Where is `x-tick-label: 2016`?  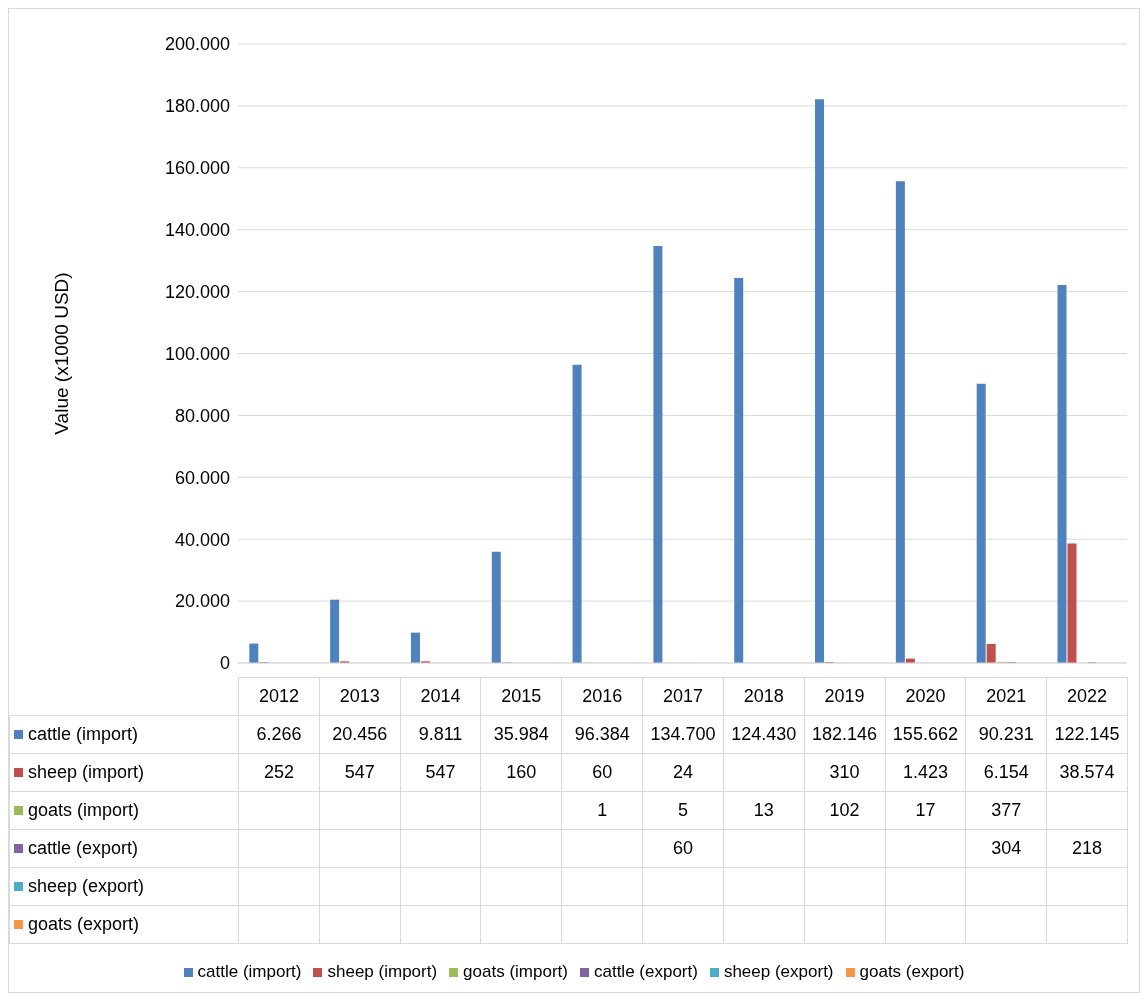 x-tick-label: 2016 is located at coordinates (602, 696).